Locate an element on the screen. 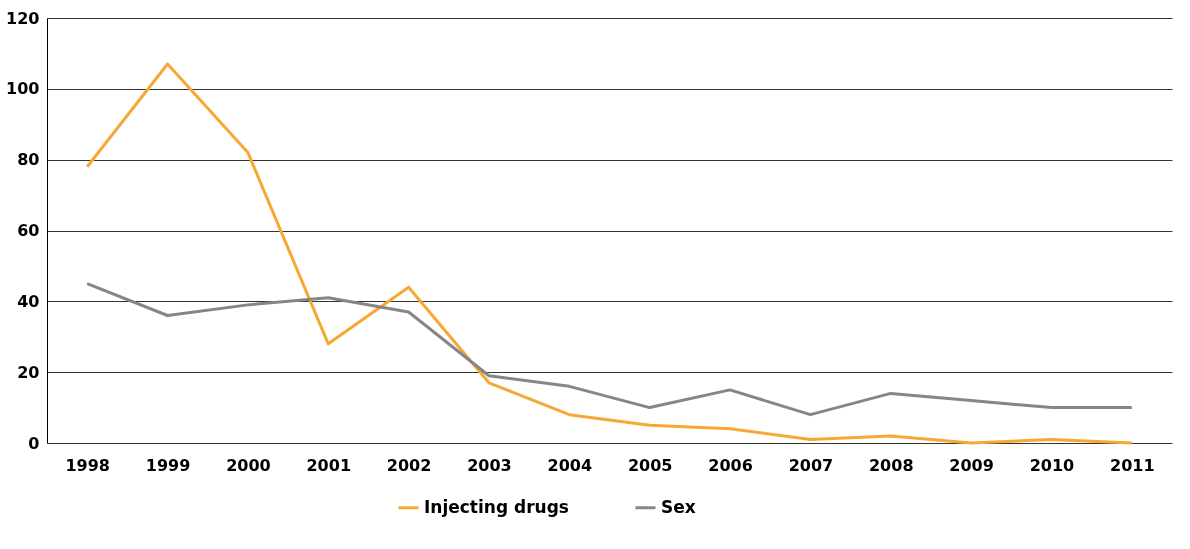 Image resolution: width=1190 pixels, height=549 pixels. x-tick-label: 1998 is located at coordinates (87, 465).